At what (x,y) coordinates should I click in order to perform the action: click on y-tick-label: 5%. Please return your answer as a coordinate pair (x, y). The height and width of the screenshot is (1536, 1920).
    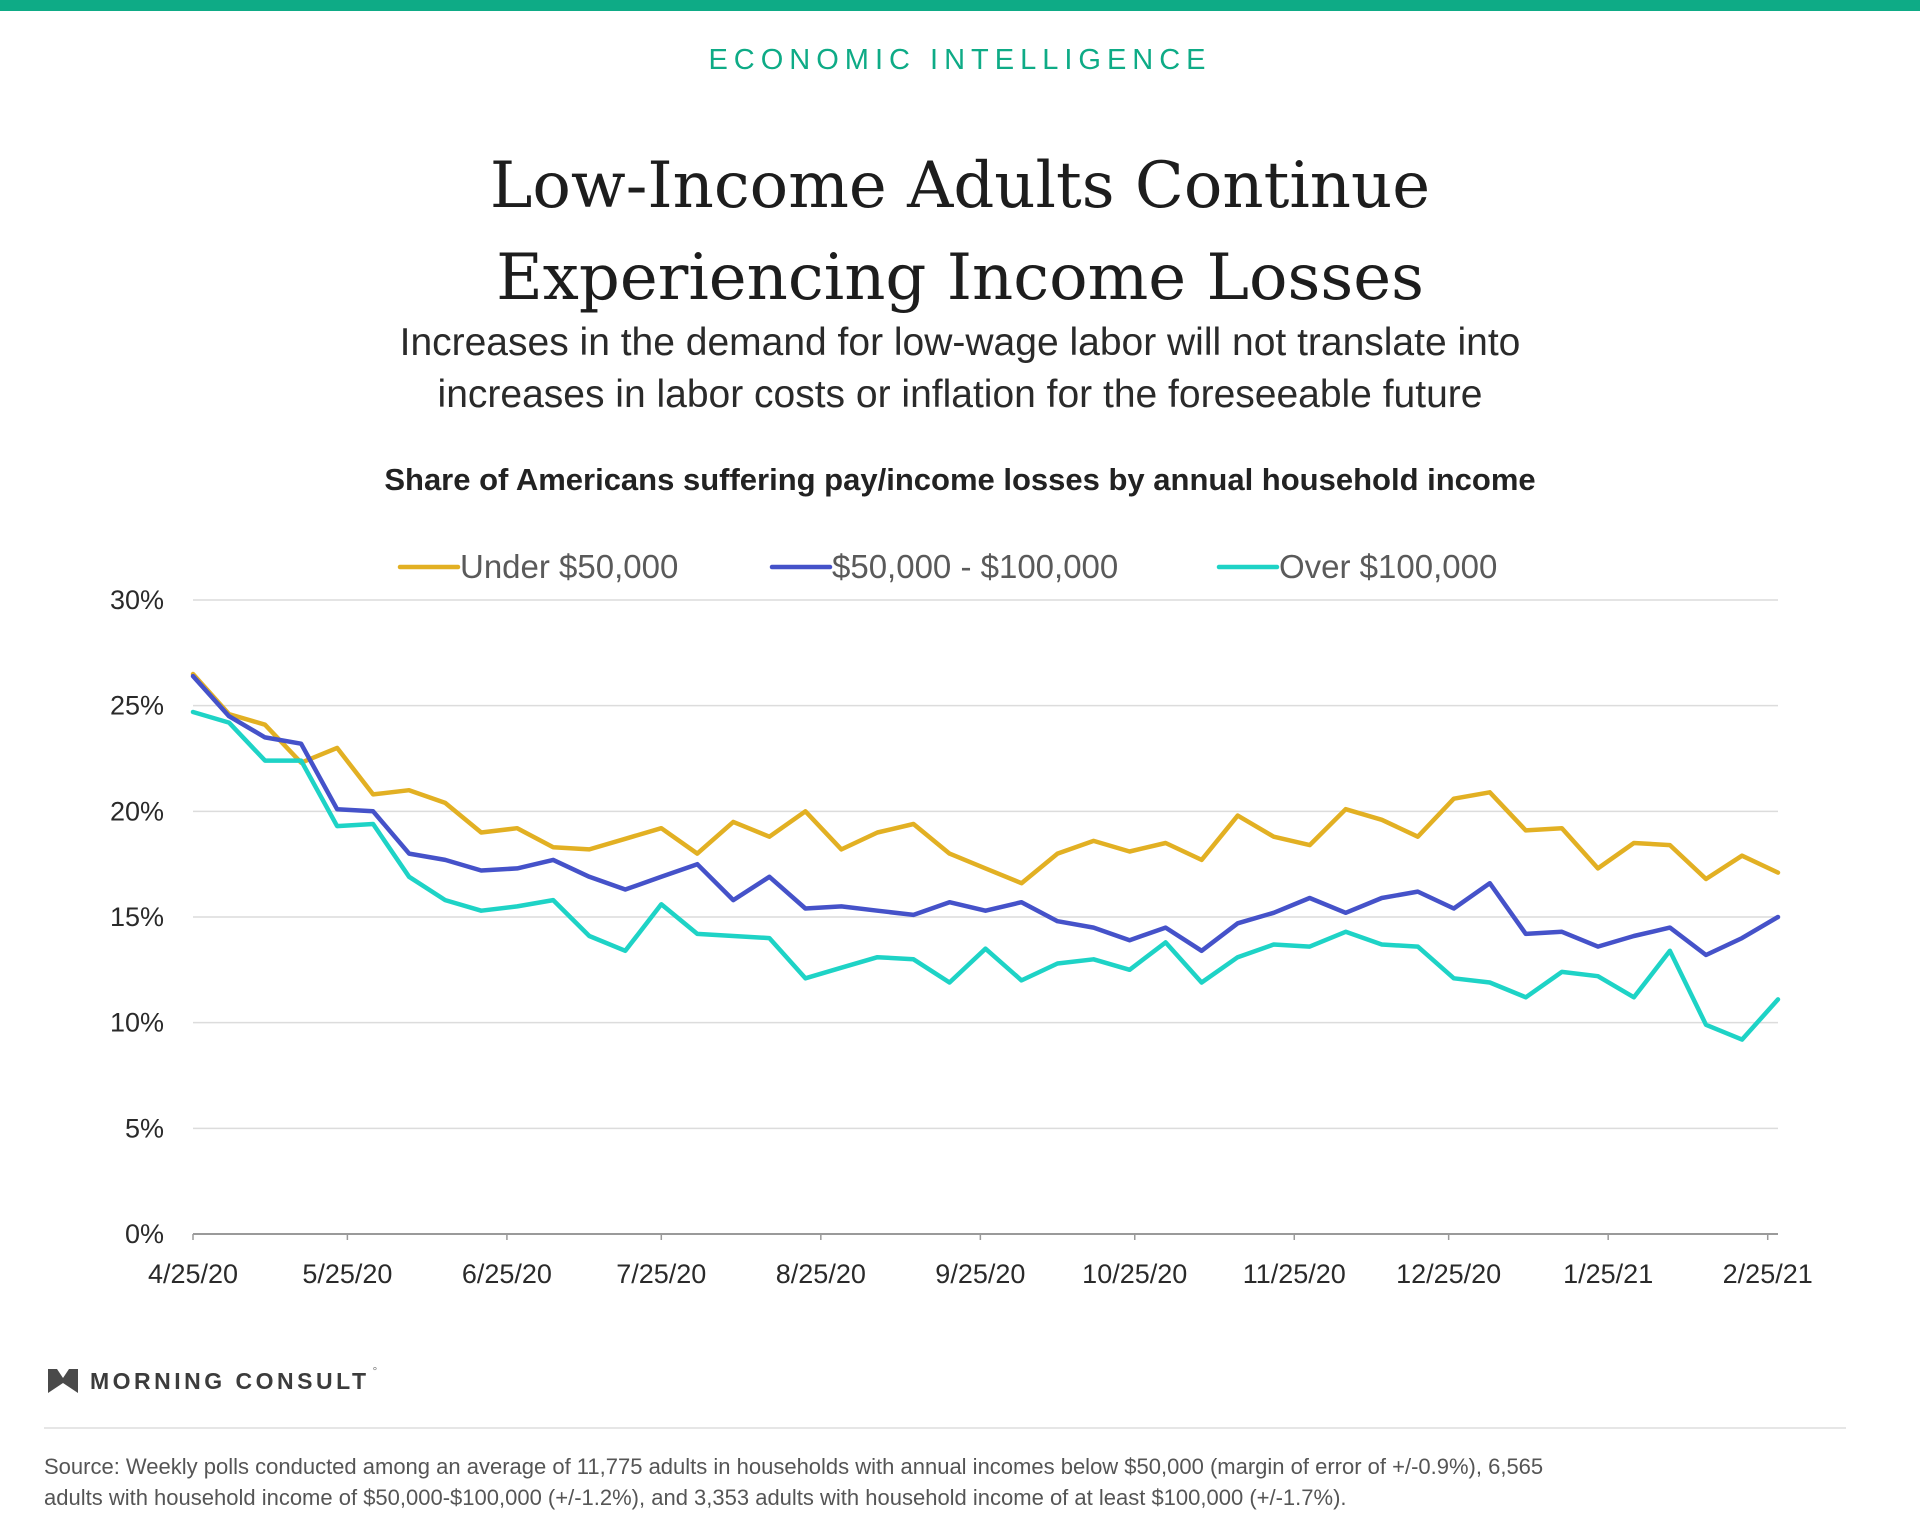
    Looking at the image, I should click on (144, 1128).